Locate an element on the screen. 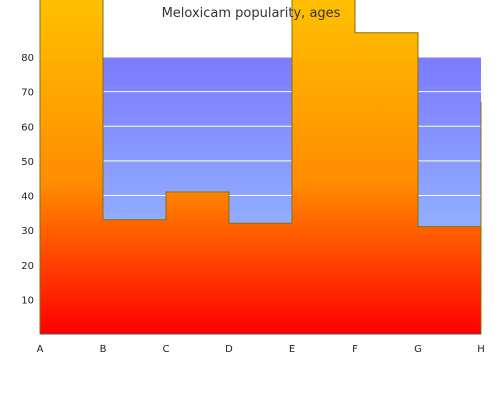 The width and height of the screenshot is (500, 400). y-axis-ticks: 10 20 30 40 50 60 70 80 is located at coordinates (27, 179).